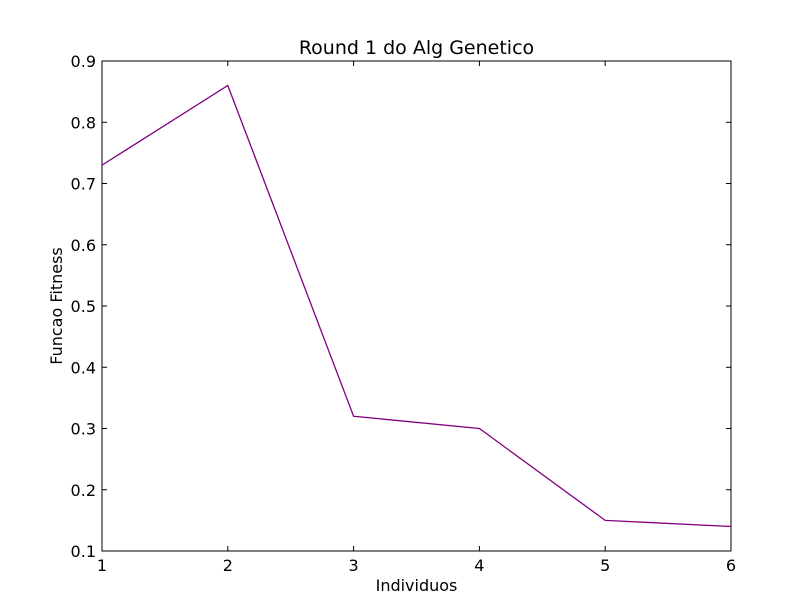 This screenshot has height=612, width=812. Describe the element at coordinates (83, 184) in the screenshot. I see `y-tick-label: 0.7` at that location.